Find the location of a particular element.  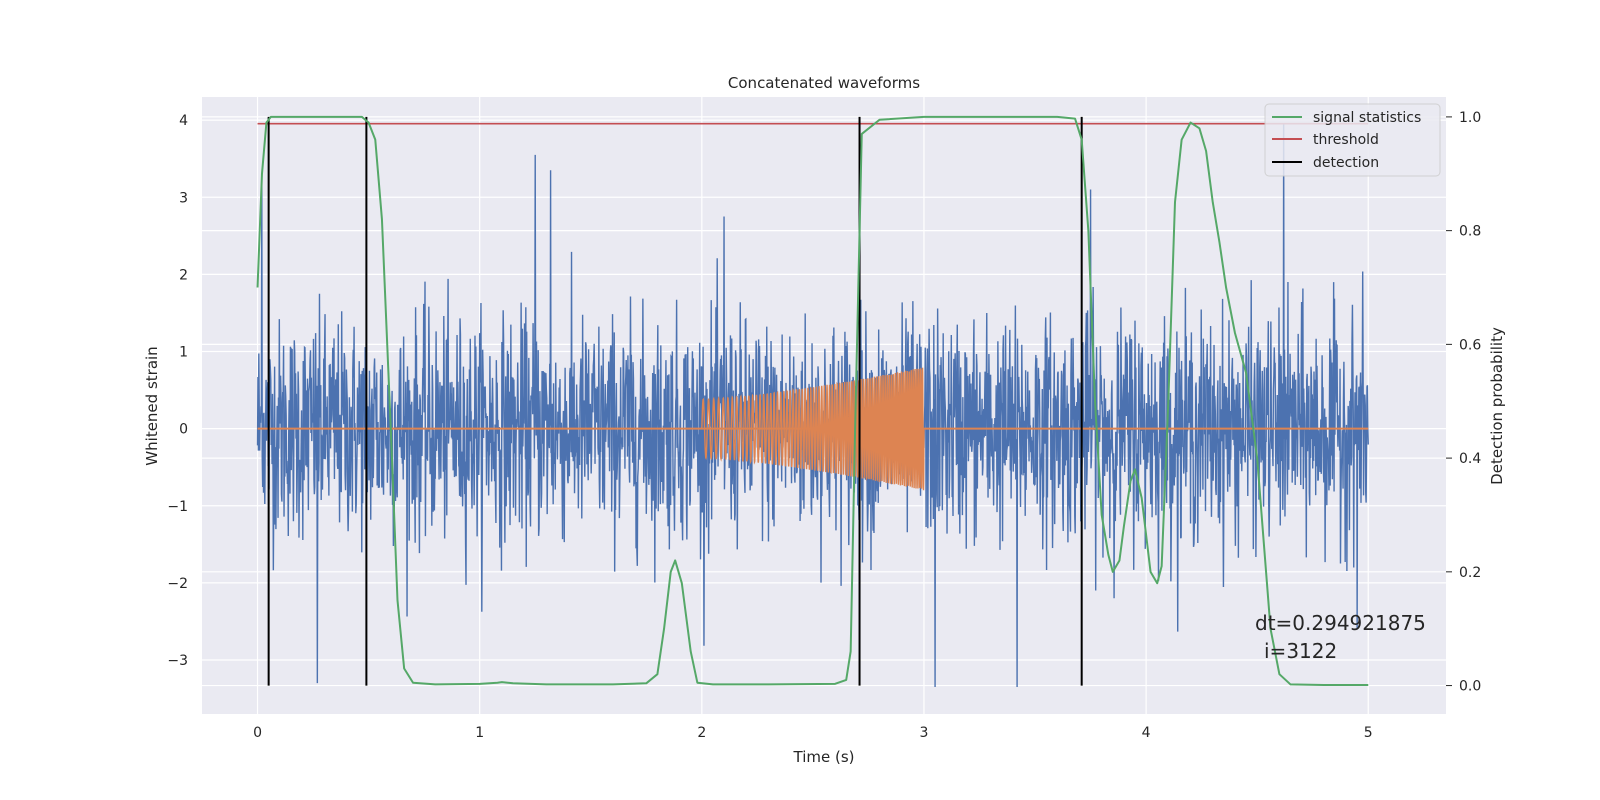

y-axis-left-ticks: −3 −2 −1 0 1 2 3 4 is located at coordinates (177, 391).